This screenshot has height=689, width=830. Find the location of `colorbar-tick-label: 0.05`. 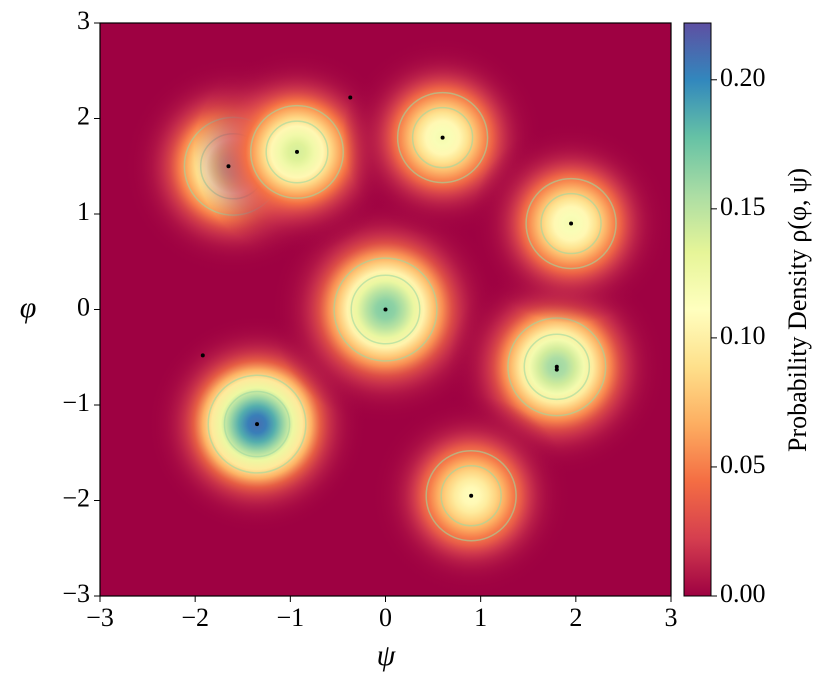

colorbar-tick-label: 0.05 is located at coordinates (743, 464).